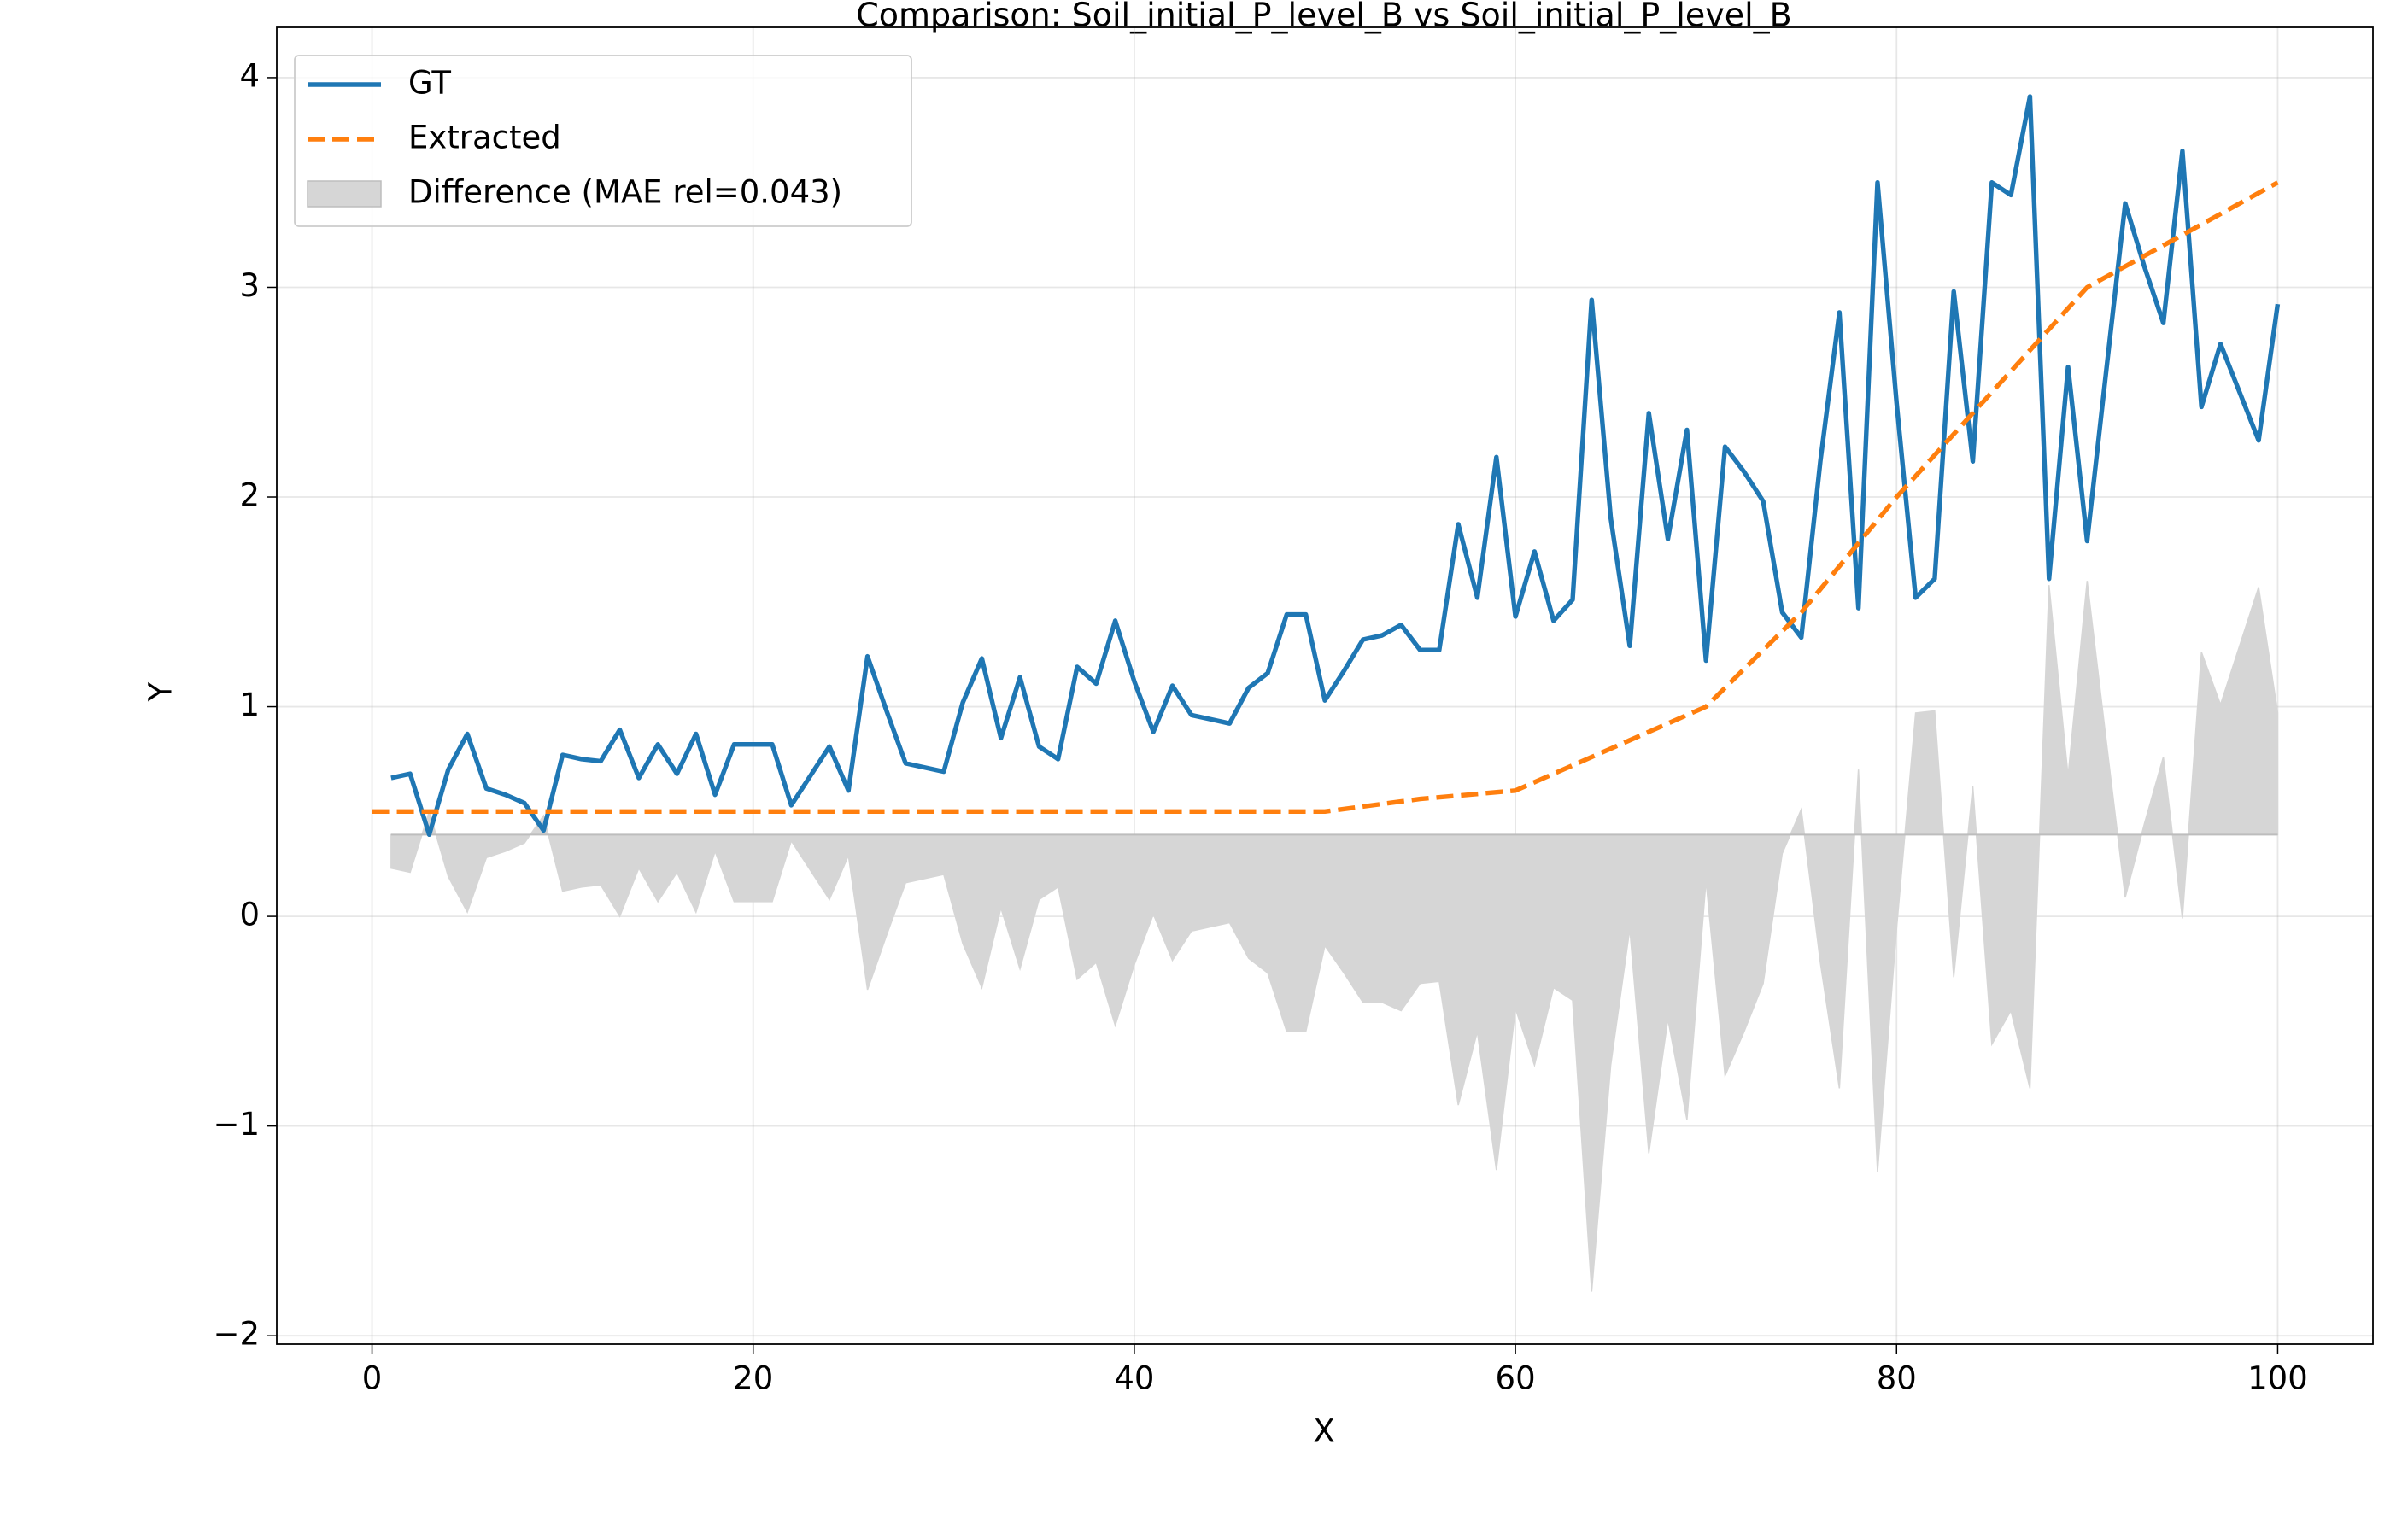  Describe the element at coordinates (249, 285) in the screenshot. I see `y-tick-label: 3` at that location.